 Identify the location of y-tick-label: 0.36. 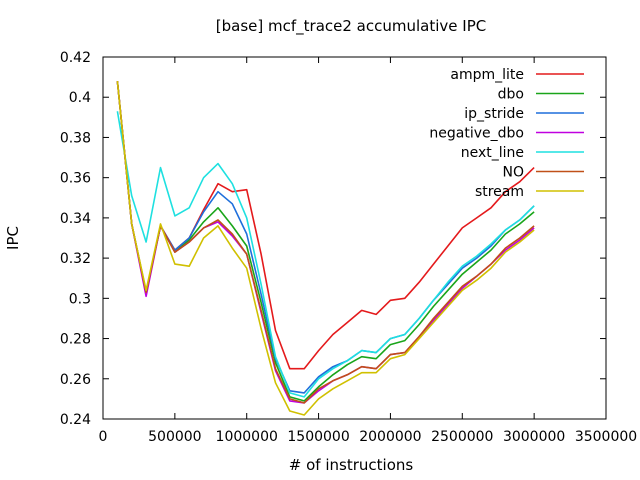
(75, 179).